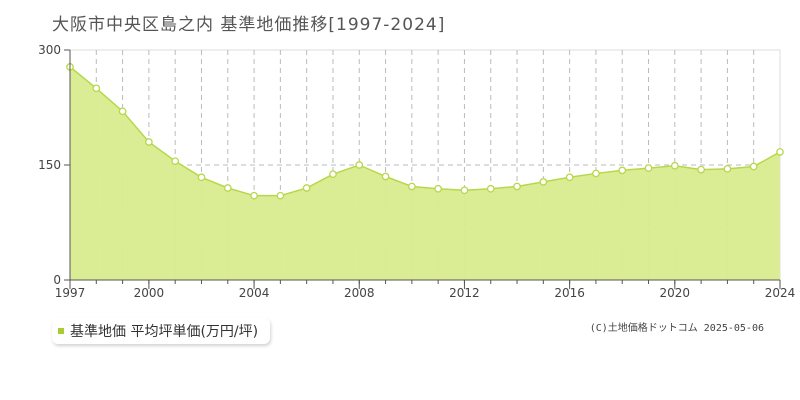 This screenshot has height=400, width=800. Describe the element at coordinates (359, 293) in the screenshot. I see `x-tick-label: 2008` at that location.